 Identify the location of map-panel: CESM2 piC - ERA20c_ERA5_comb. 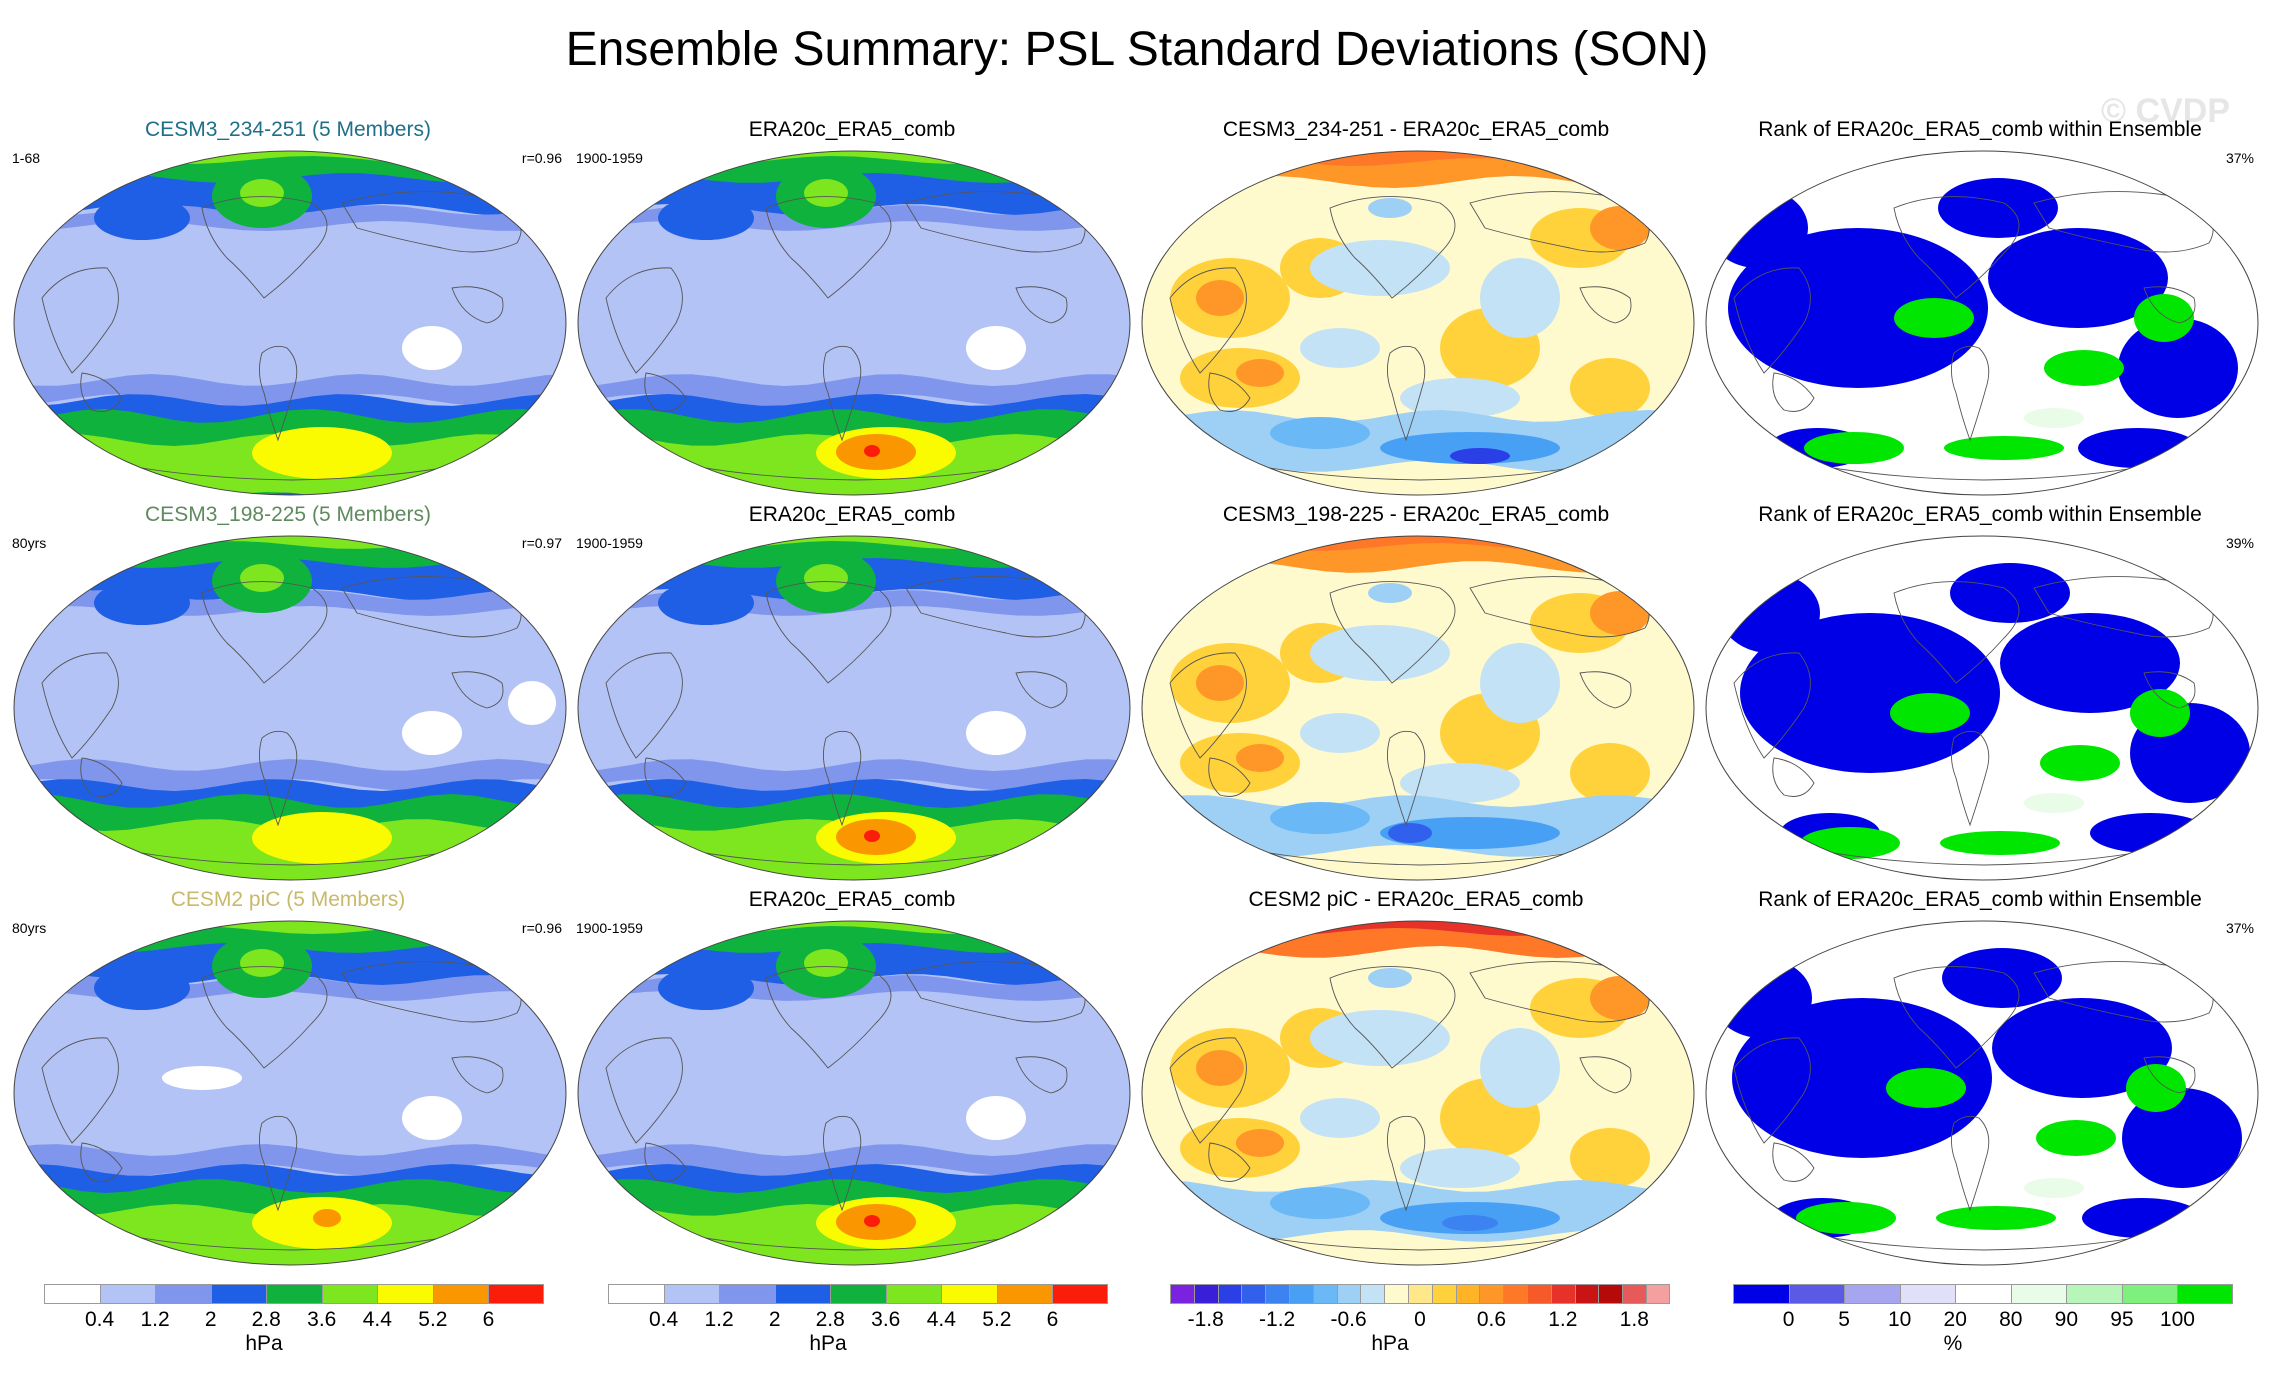
(1416, 1078).